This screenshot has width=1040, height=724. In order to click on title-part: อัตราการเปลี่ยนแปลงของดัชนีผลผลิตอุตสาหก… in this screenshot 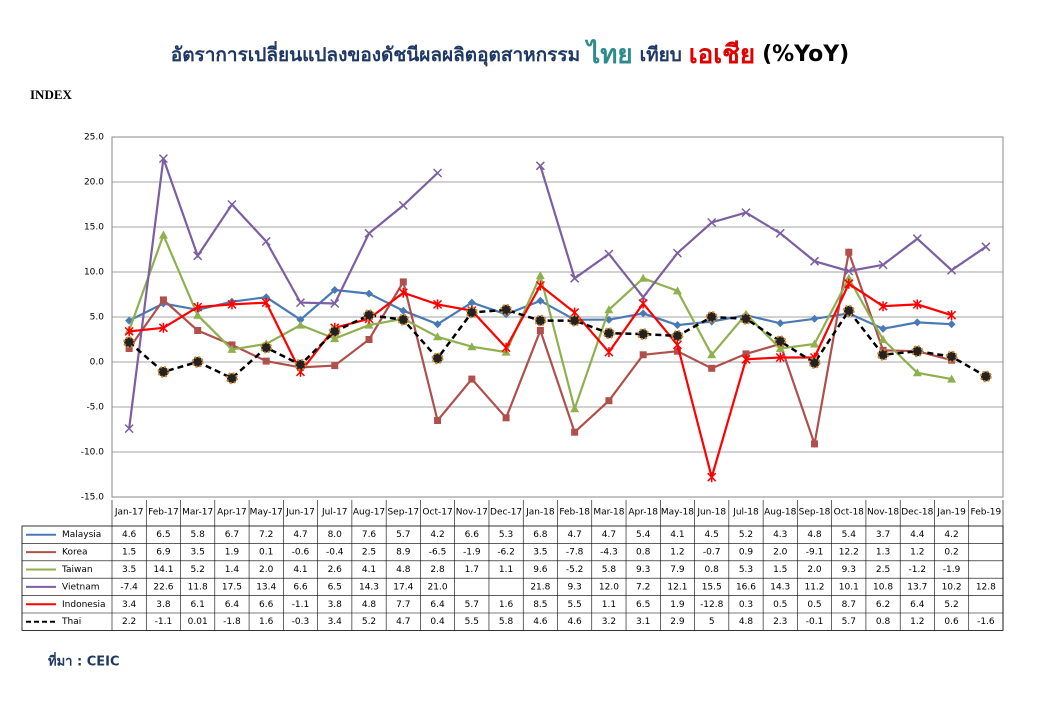, I will do `click(375, 54)`.